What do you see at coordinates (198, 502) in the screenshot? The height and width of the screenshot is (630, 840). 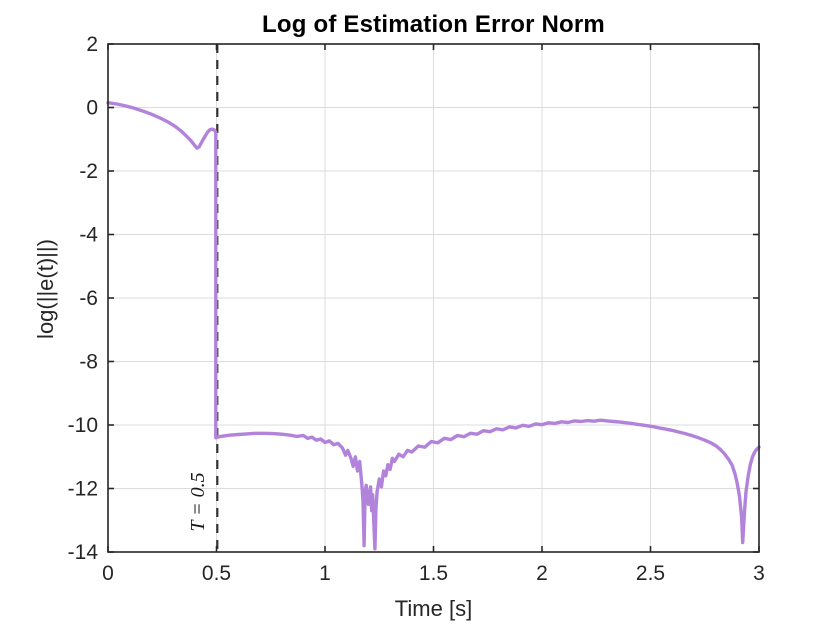 I see `vline-annotation: T = 0.5` at bounding box center [198, 502].